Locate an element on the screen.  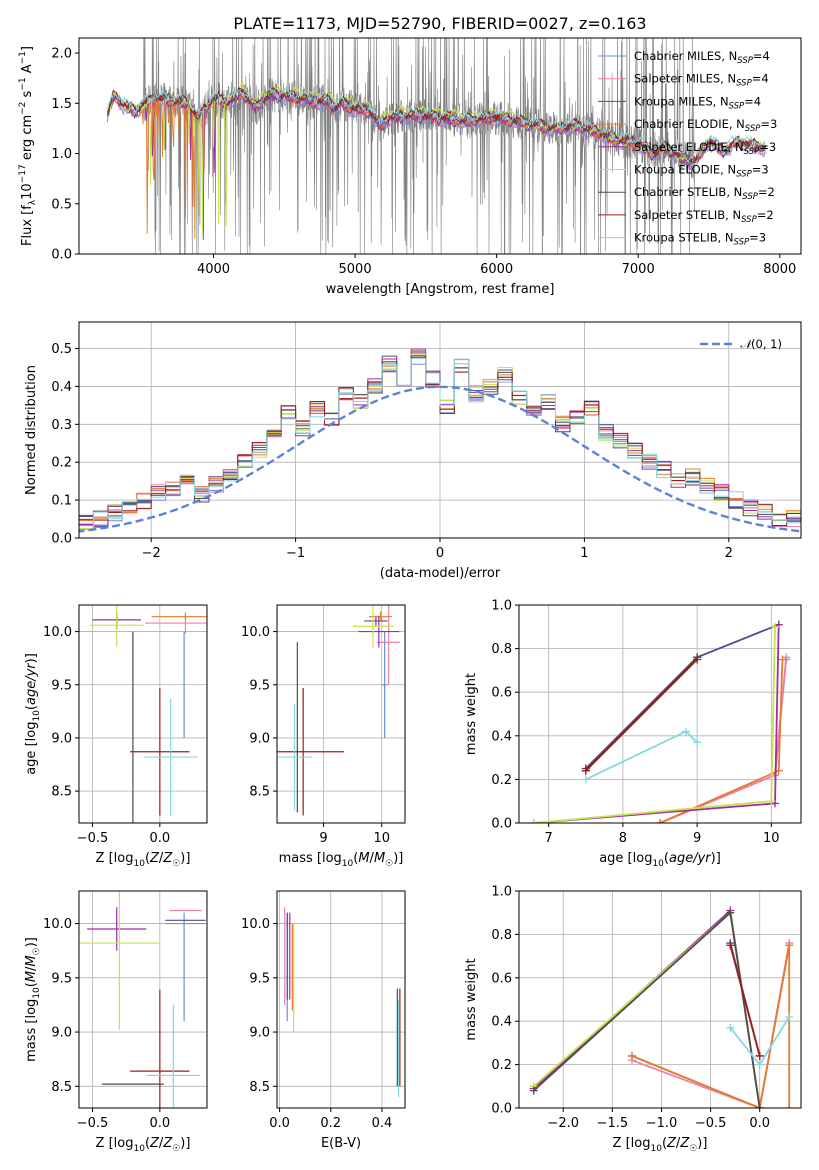
legend-label: Chabrier STELIB, NSSP=2 is located at coordinates (704, 193).